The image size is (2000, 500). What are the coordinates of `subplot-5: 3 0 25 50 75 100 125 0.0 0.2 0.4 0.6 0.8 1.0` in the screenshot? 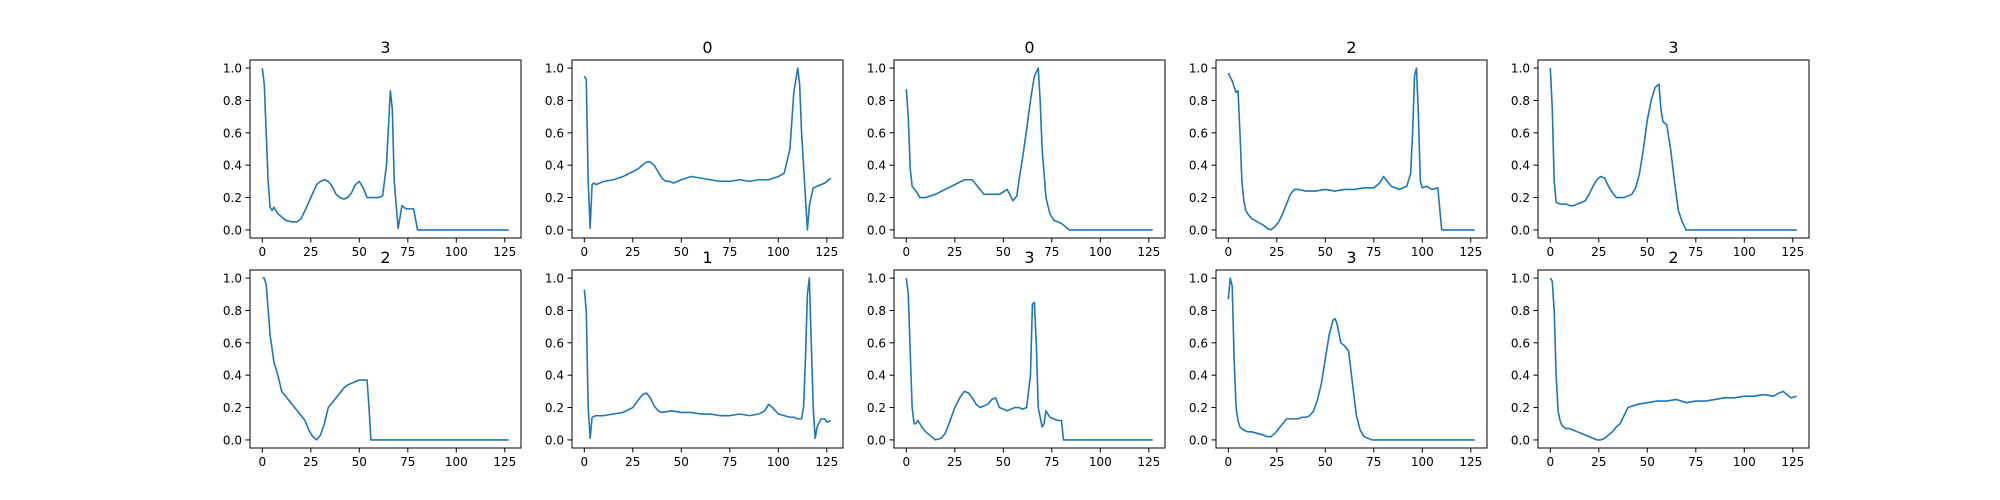 It's located at (1660, 148).